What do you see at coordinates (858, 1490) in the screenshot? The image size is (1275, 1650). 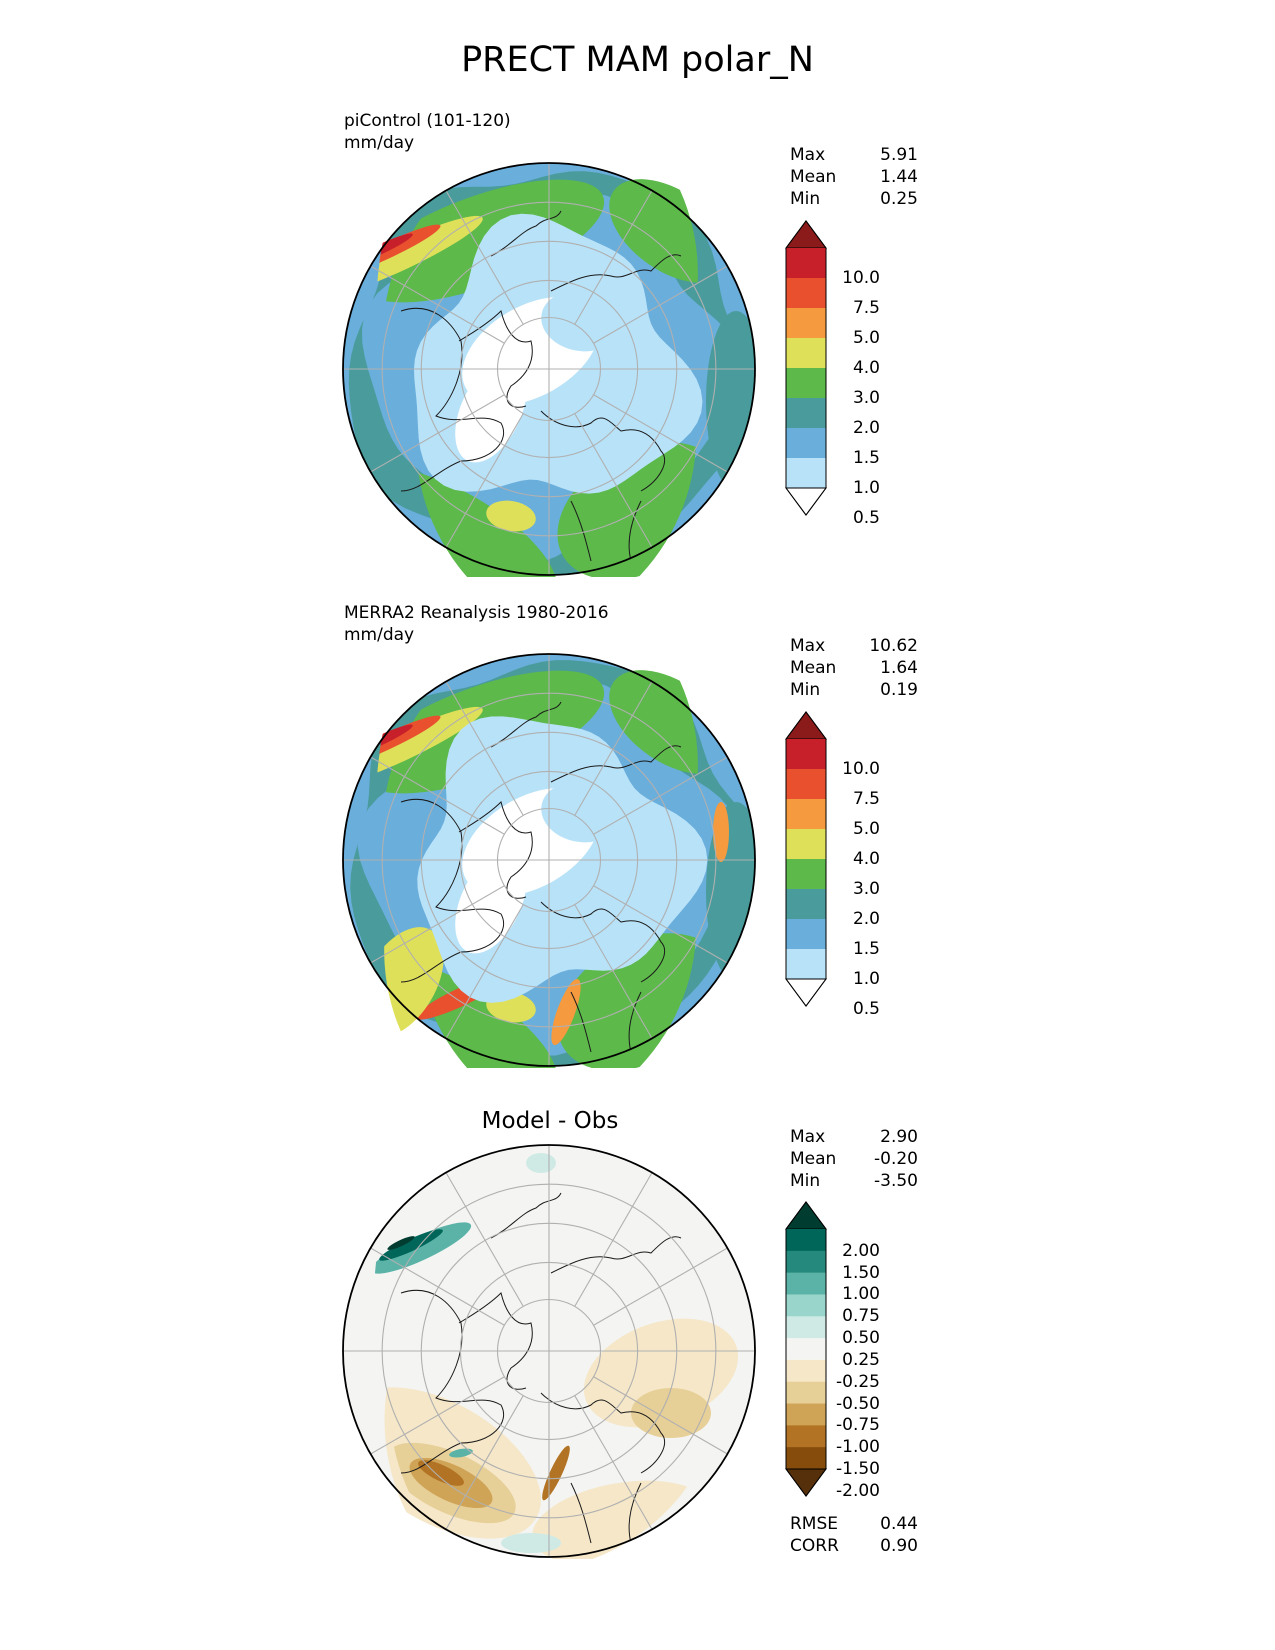 I see `colorbar-tick-label: -2.00` at bounding box center [858, 1490].